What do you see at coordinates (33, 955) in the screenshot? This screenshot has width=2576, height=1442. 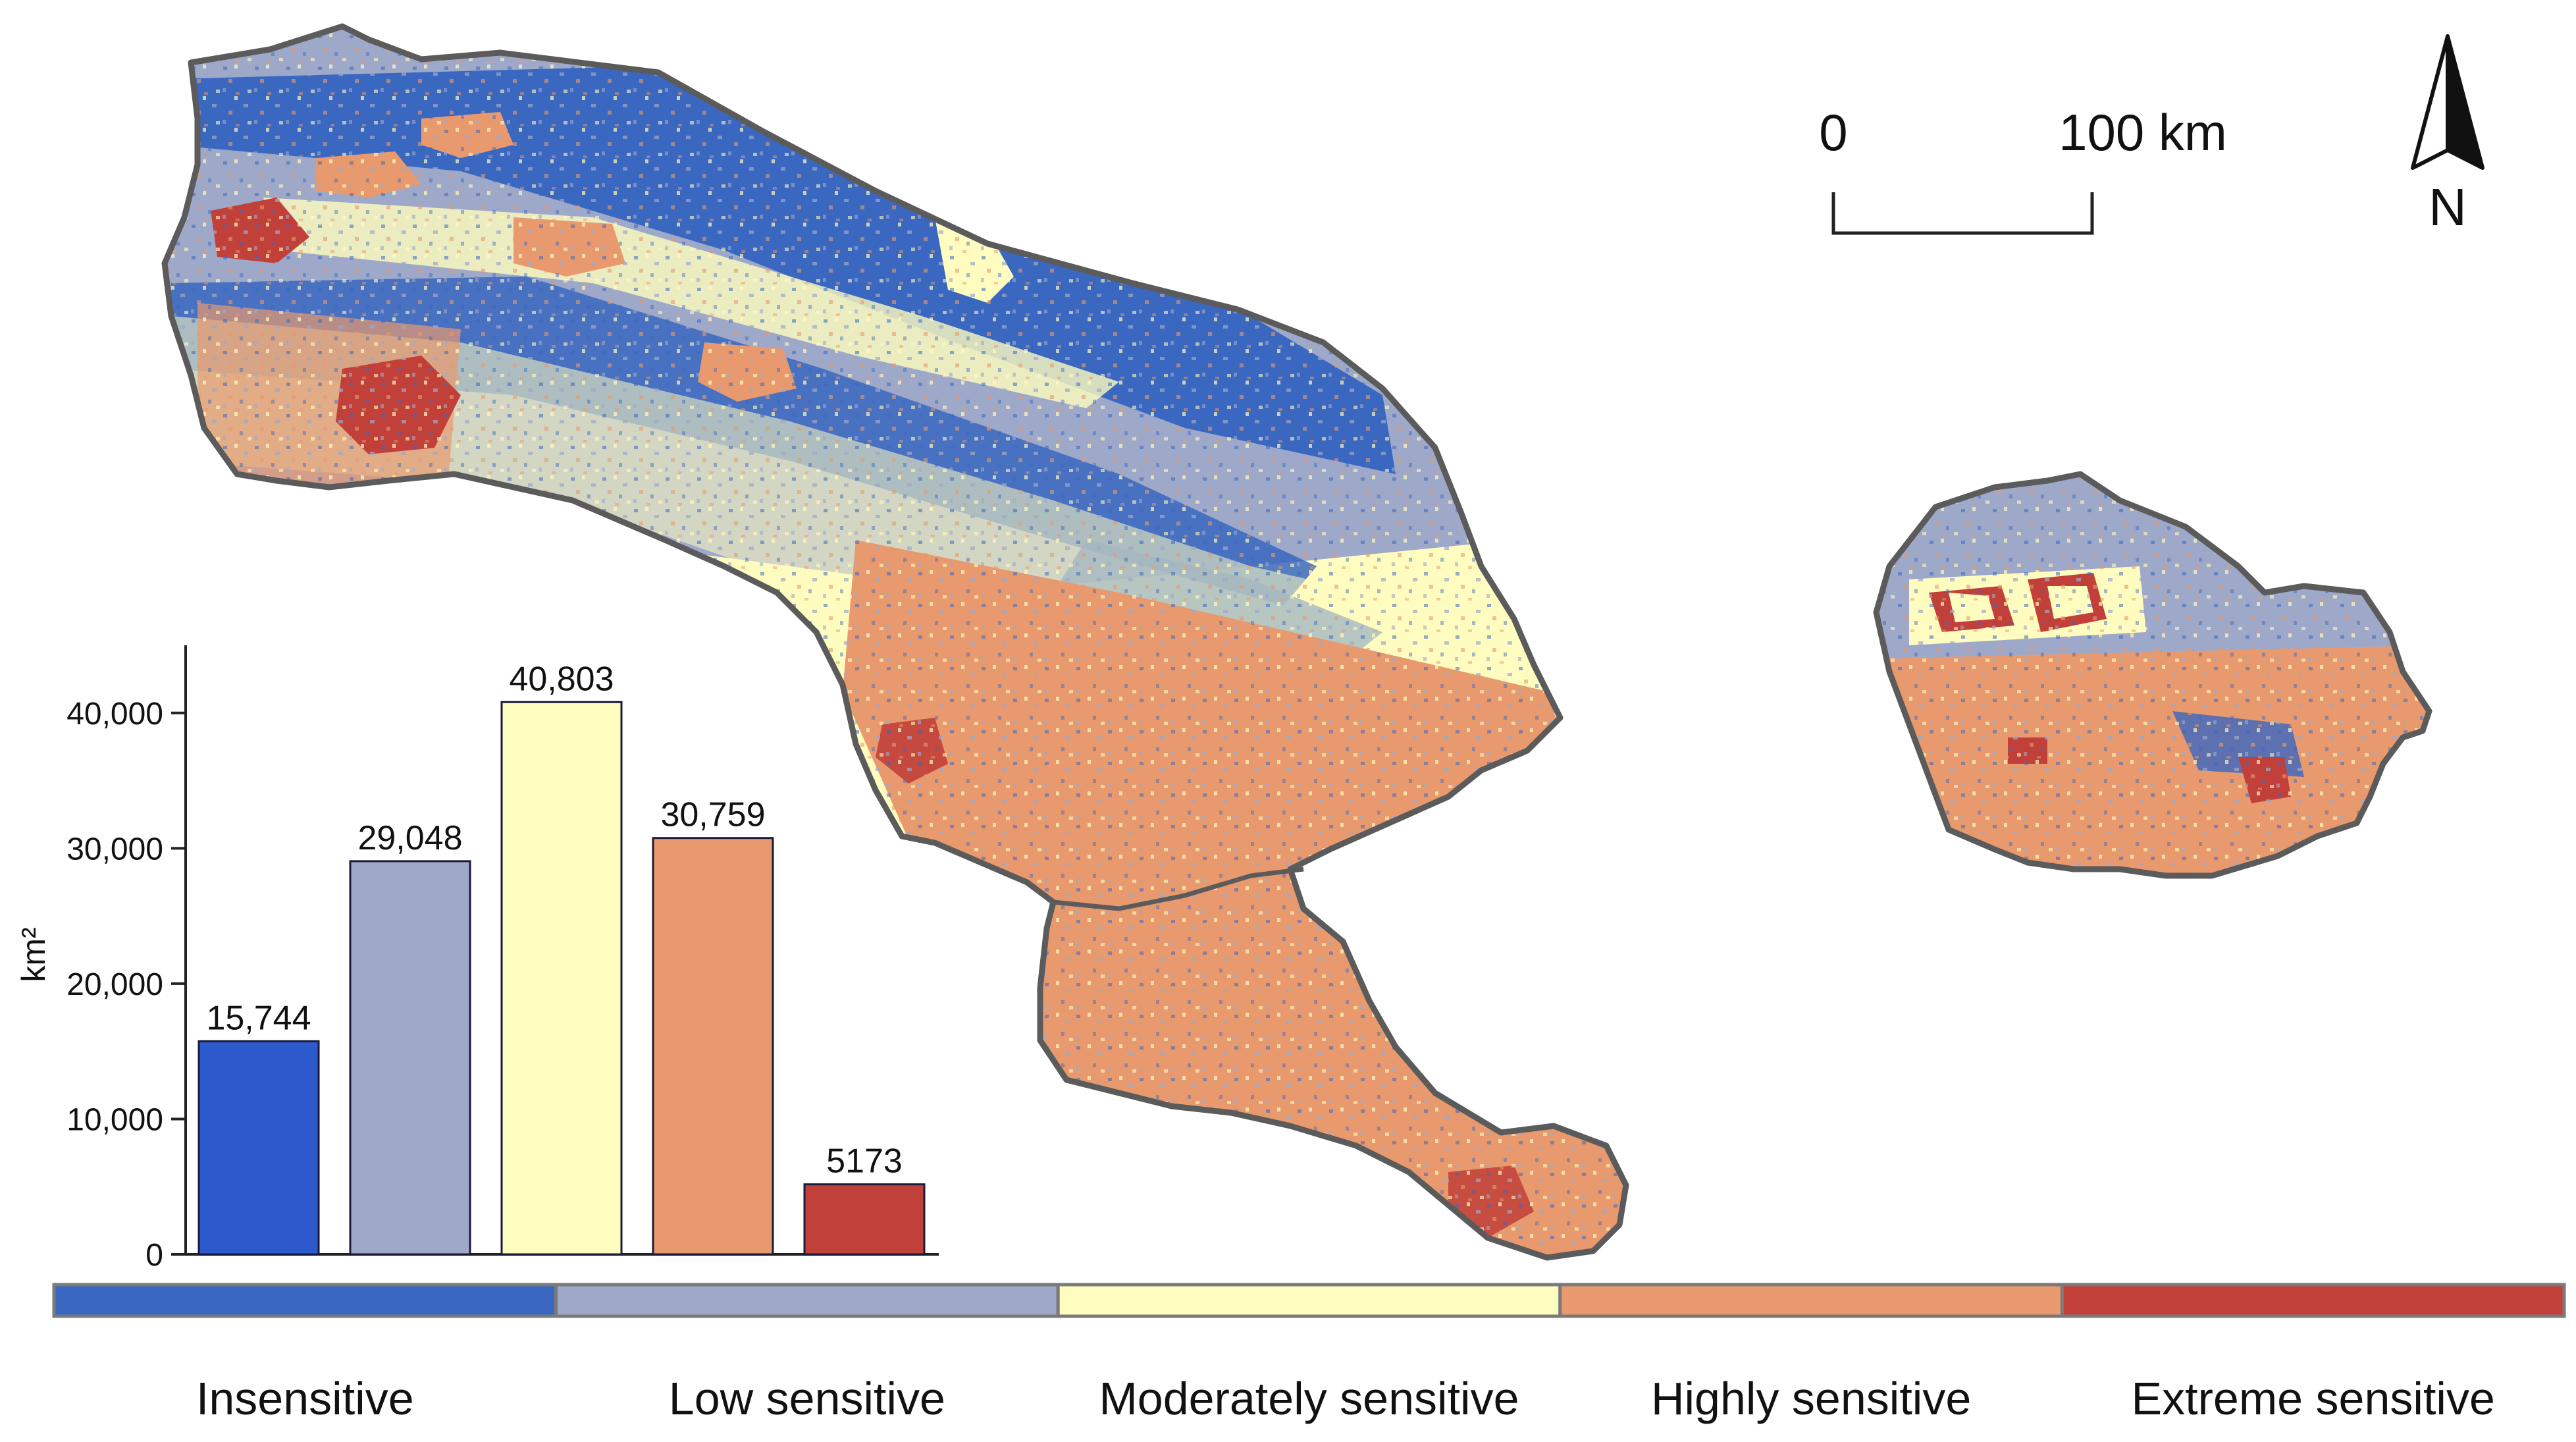 I see `chart-y-axis-label: km²` at bounding box center [33, 955].